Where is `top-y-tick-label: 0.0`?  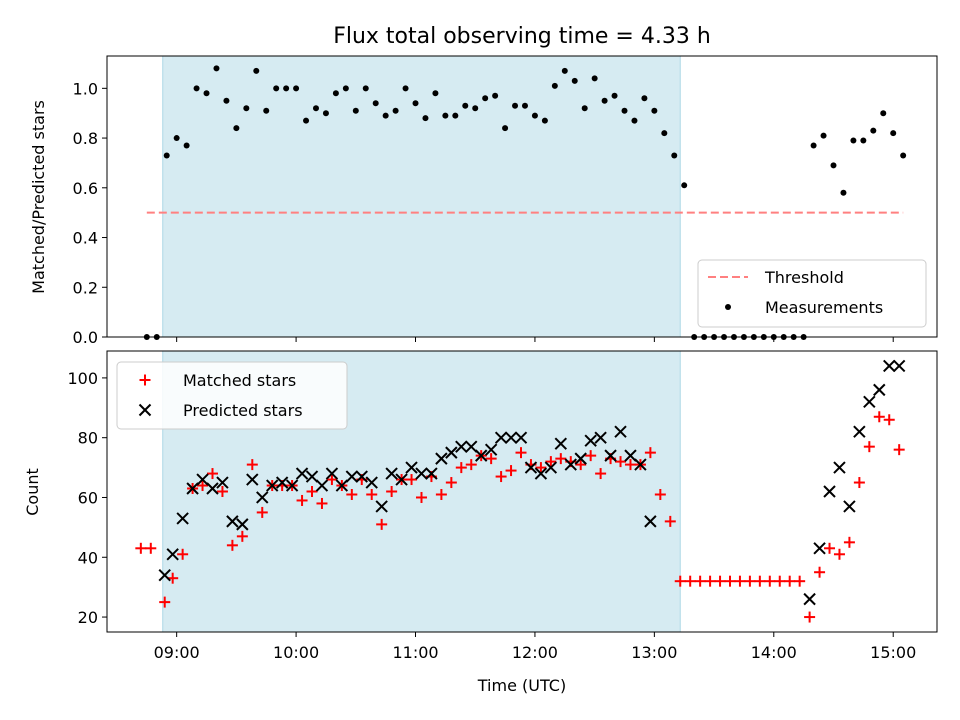 top-y-tick-label: 0.0 is located at coordinates (85, 337).